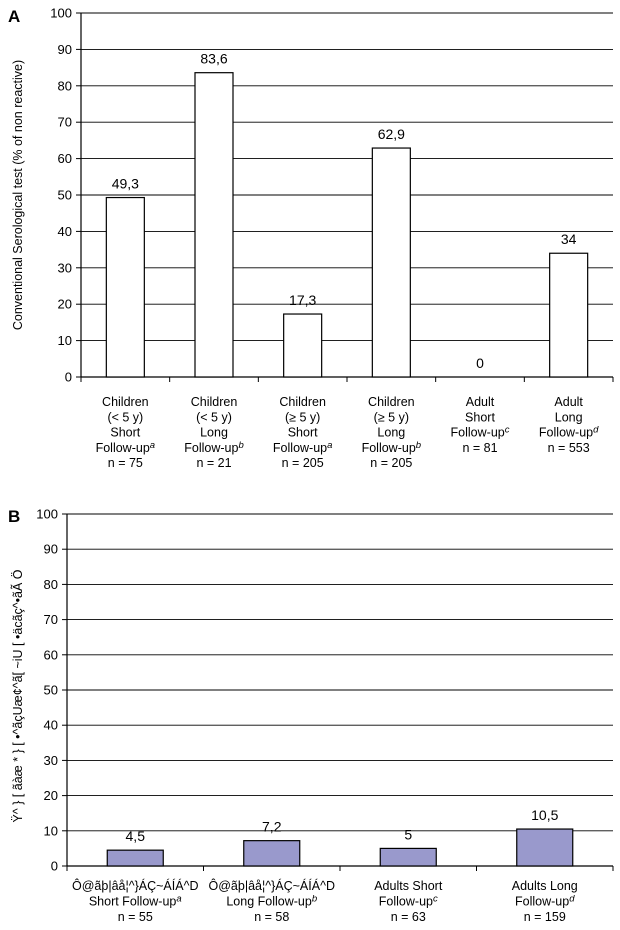 The image size is (620, 930). I want to click on value-label: 4,5, so click(136, 836).